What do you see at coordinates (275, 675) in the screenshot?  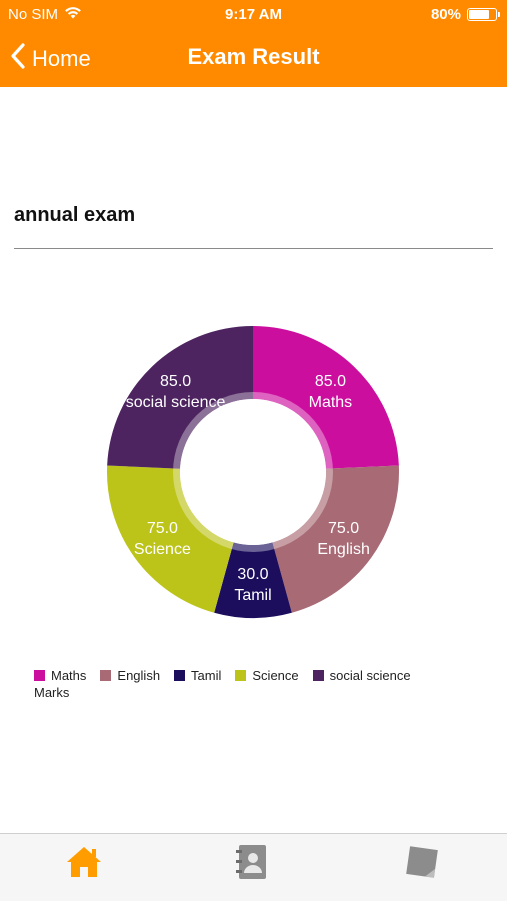 I see `legend-label: Science` at bounding box center [275, 675].